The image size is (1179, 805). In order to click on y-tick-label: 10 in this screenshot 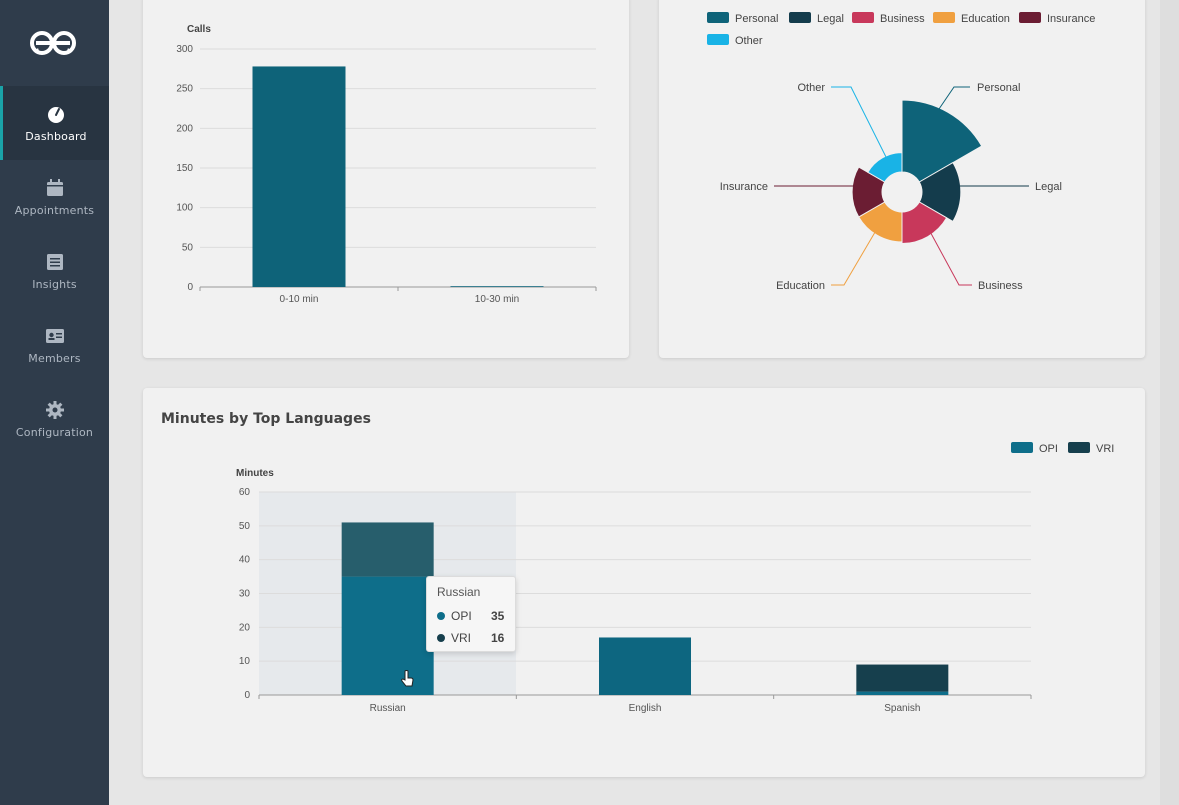, I will do `click(245, 661)`.